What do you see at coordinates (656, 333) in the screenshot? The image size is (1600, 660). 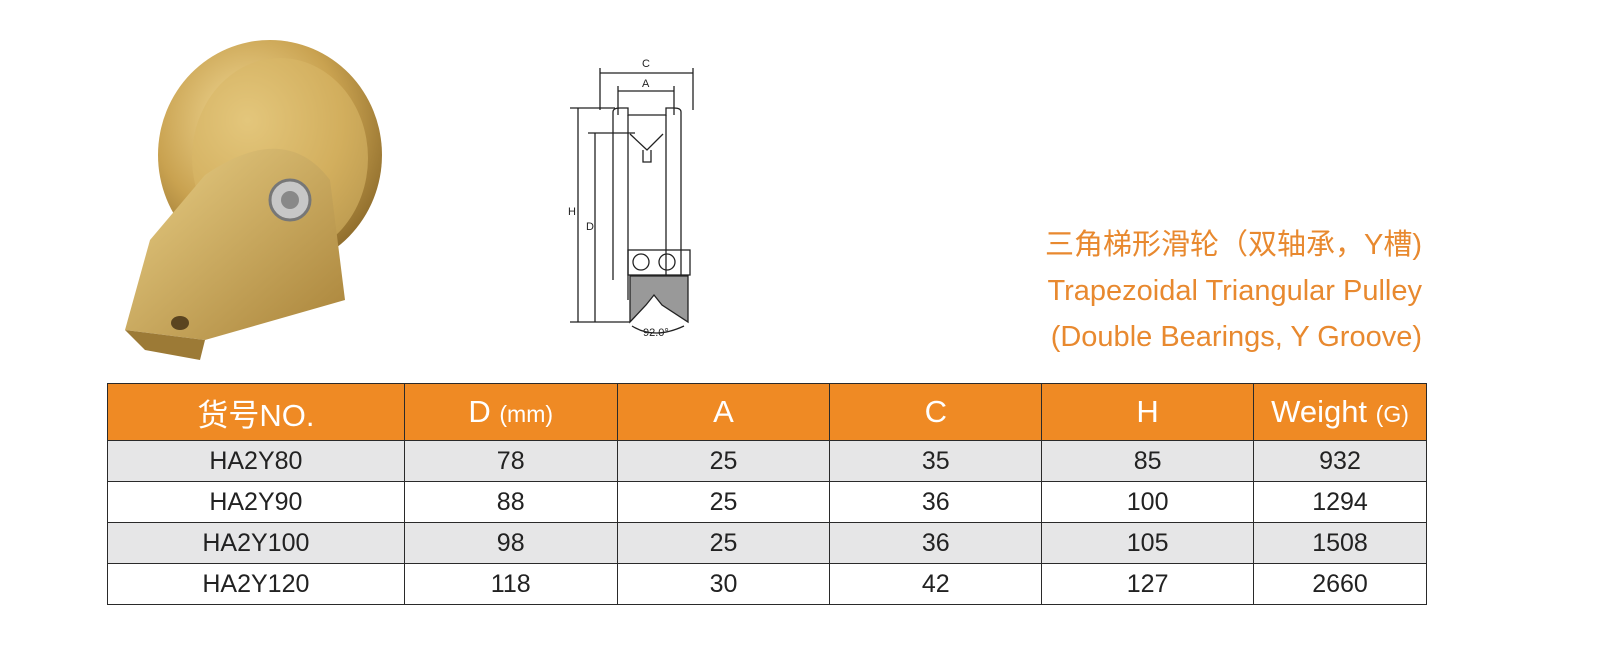 I see `angle-label: 92.0°` at bounding box center [656, 333].